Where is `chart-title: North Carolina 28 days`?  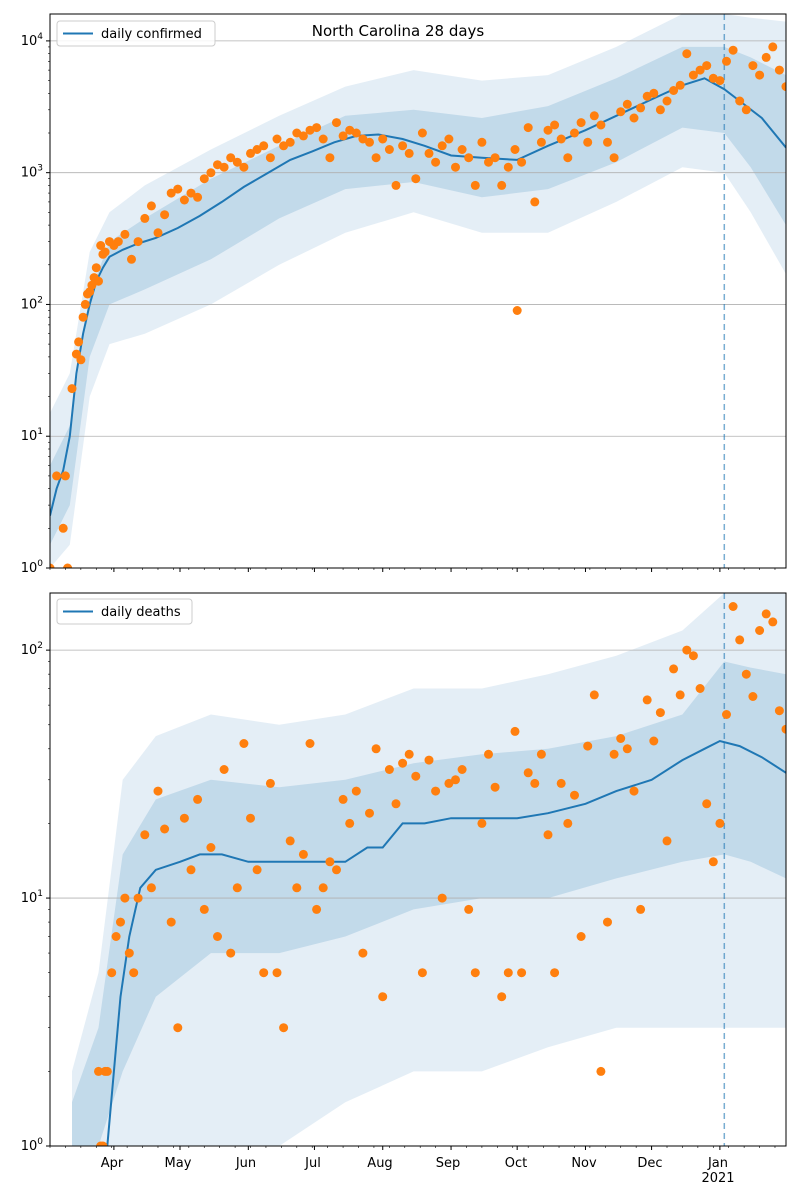 chart-title: North Carolina 28 days is located at coordinates (398, 31).